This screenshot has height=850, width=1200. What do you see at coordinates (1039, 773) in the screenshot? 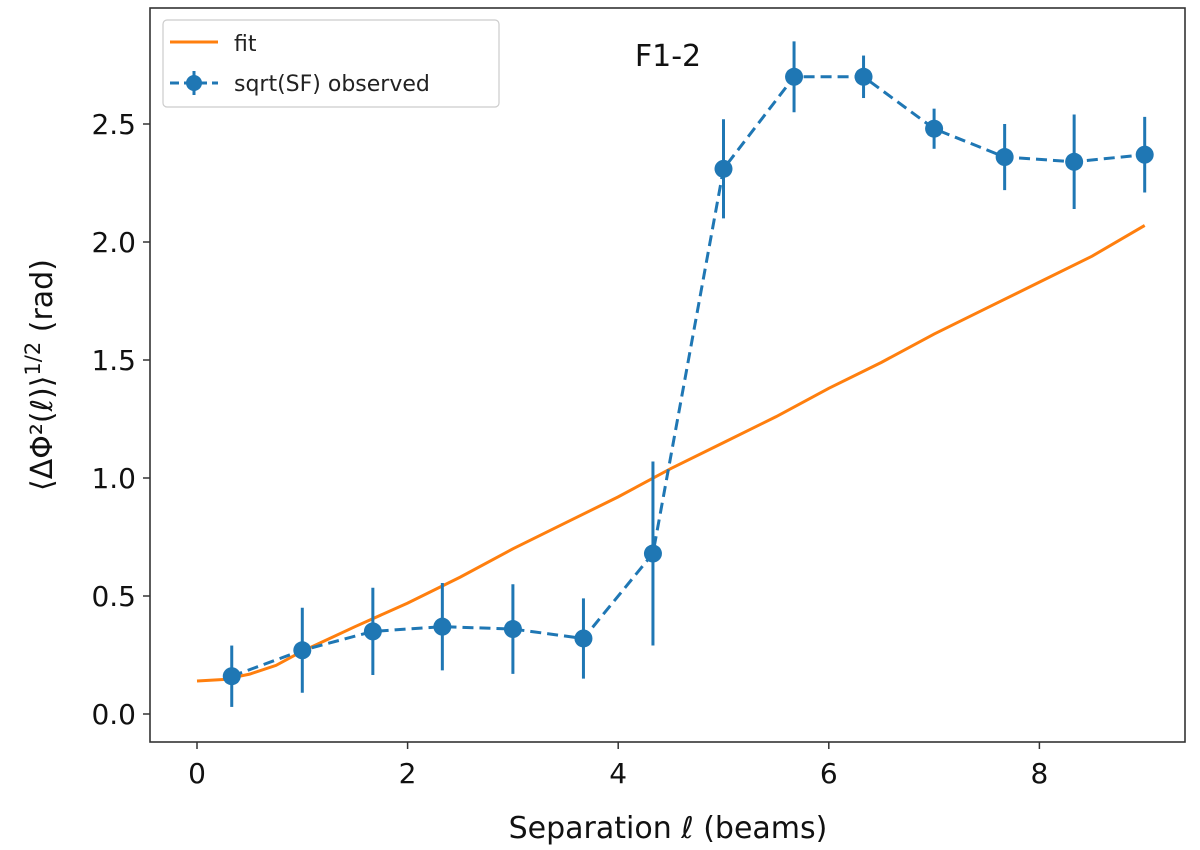
I see `x-tick-label: 8` at bounding box center [1039, 773].